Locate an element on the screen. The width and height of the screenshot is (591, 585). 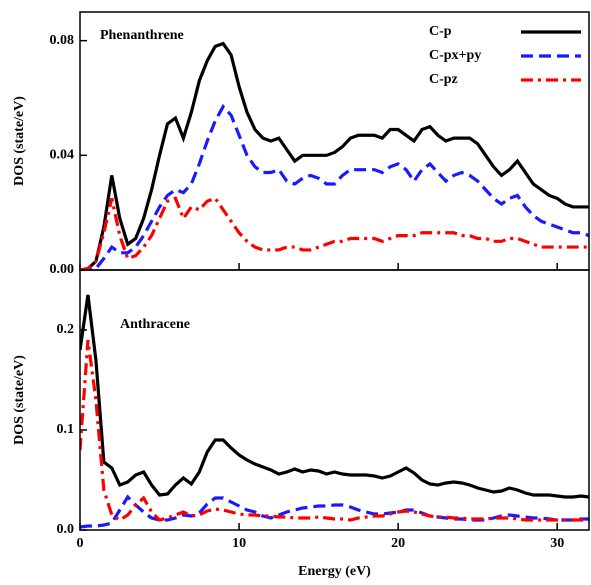
panel-title: Phenanthrene is located at coordinates (142, 35).